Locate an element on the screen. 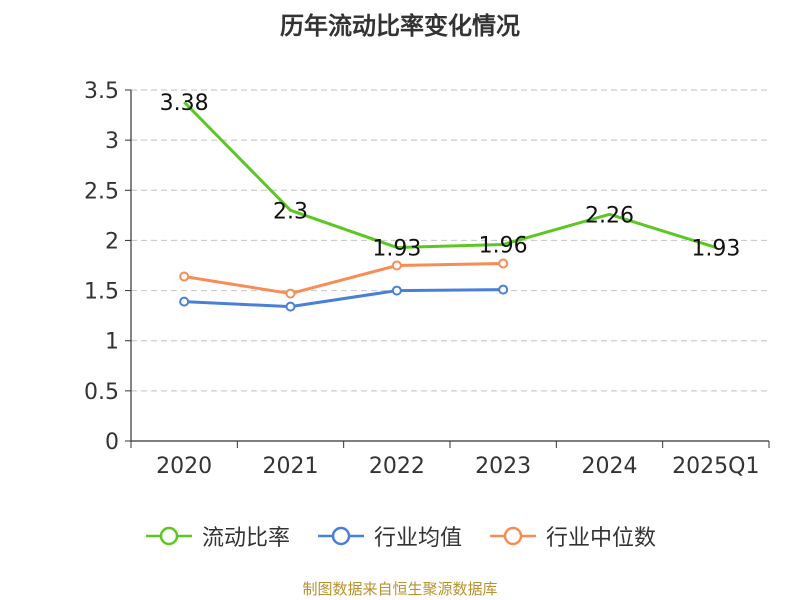  y-tick-label: 3.5 is located at coordinates (101, 91).